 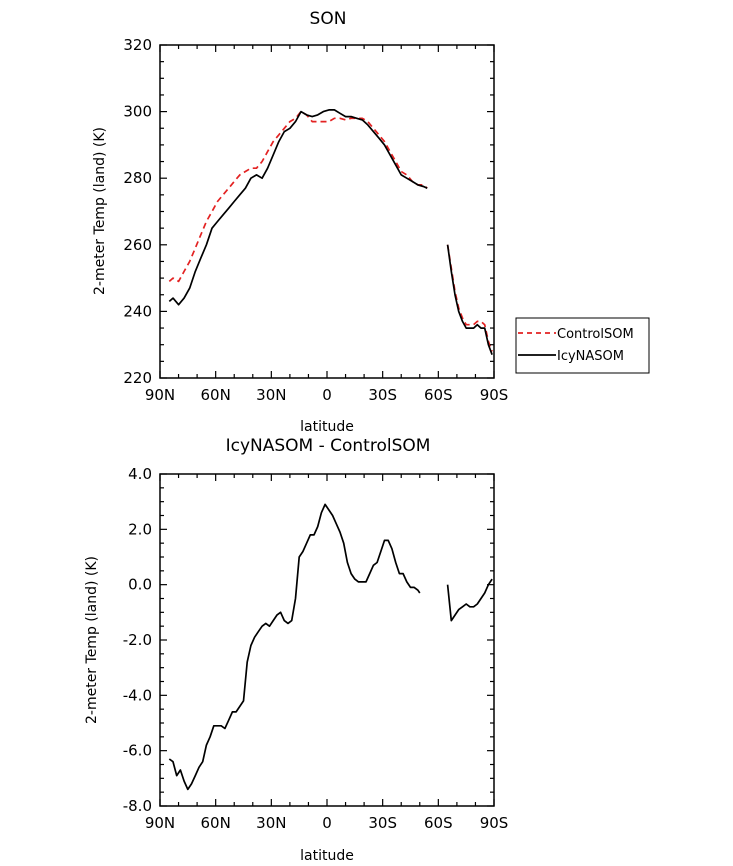 What do you see at coordinates (590, 356) in the screenshot?
I see `legend-entry-icynasom: IcyNASOM` at bounding box center [590, 356].